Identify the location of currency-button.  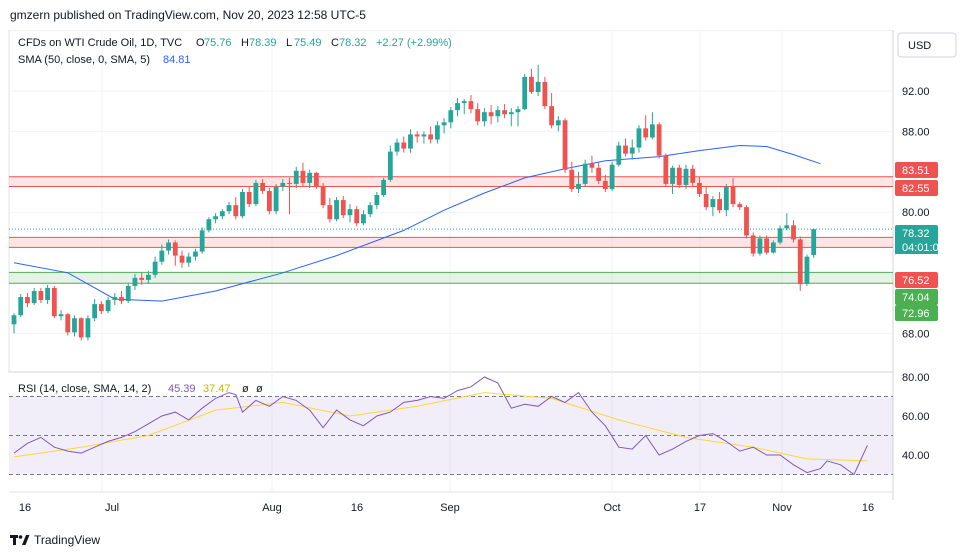
(927, 45).